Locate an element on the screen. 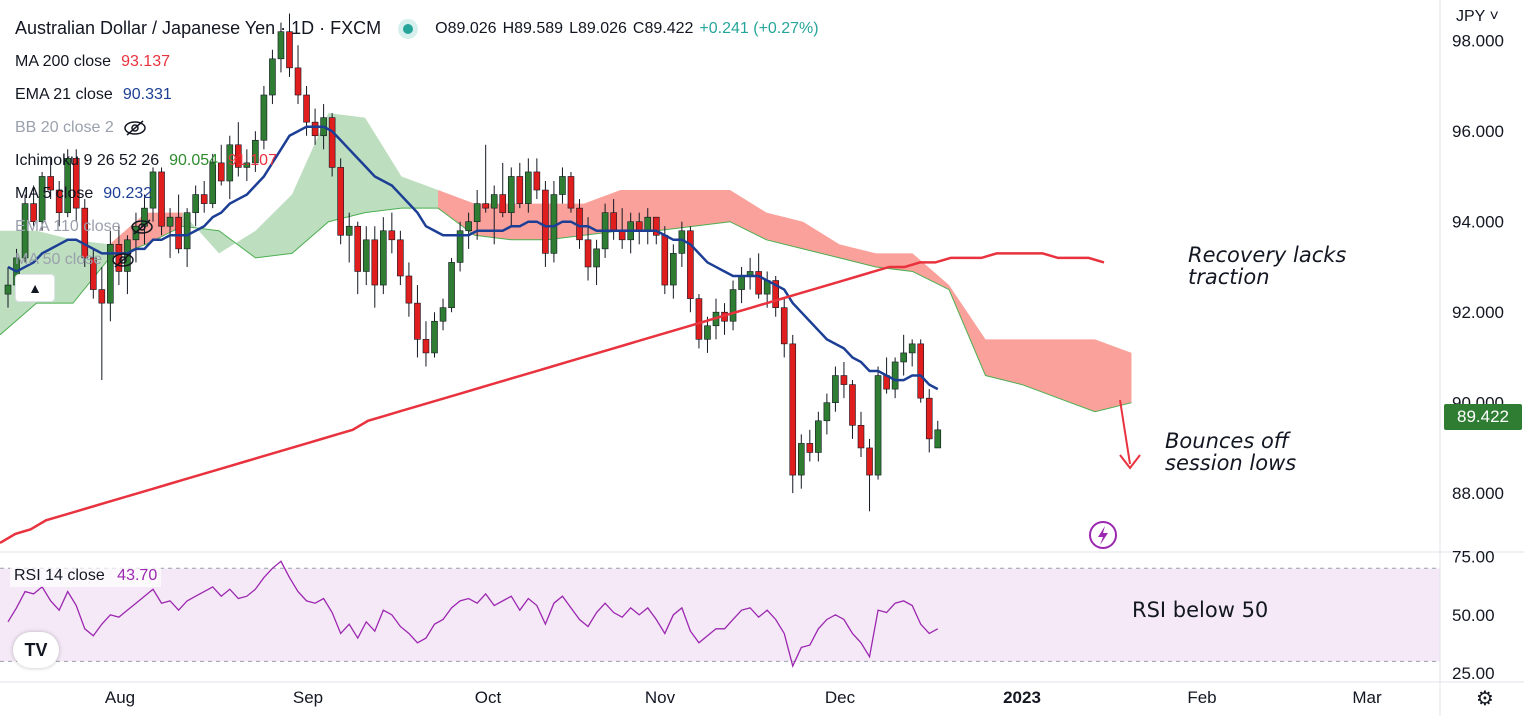 Image resolution: width=1524 pixels, height=716 pixels. indicator-row: BB 20 close 2 is located at coordinates (417, 127).